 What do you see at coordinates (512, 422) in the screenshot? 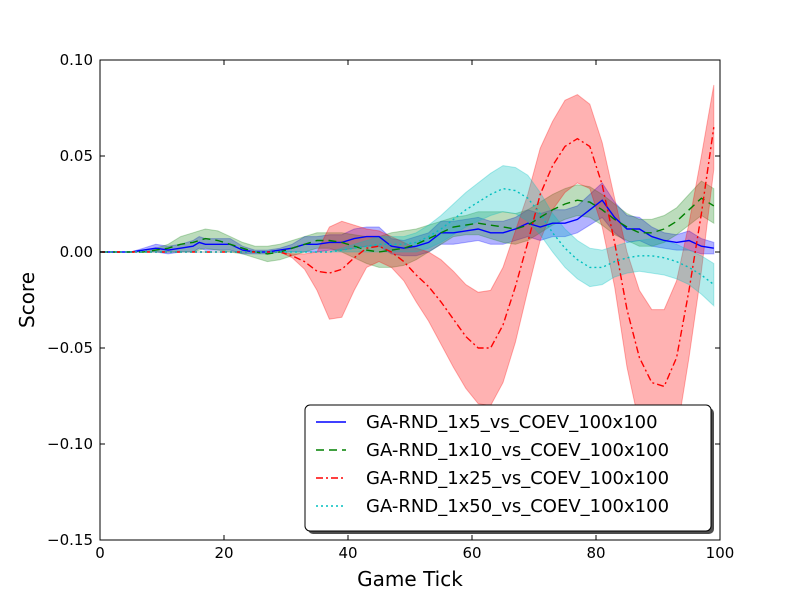
I see `legend-label-1: GA-RND_1x5_vs_COEV_100x100` at bounding box center [512, 422].